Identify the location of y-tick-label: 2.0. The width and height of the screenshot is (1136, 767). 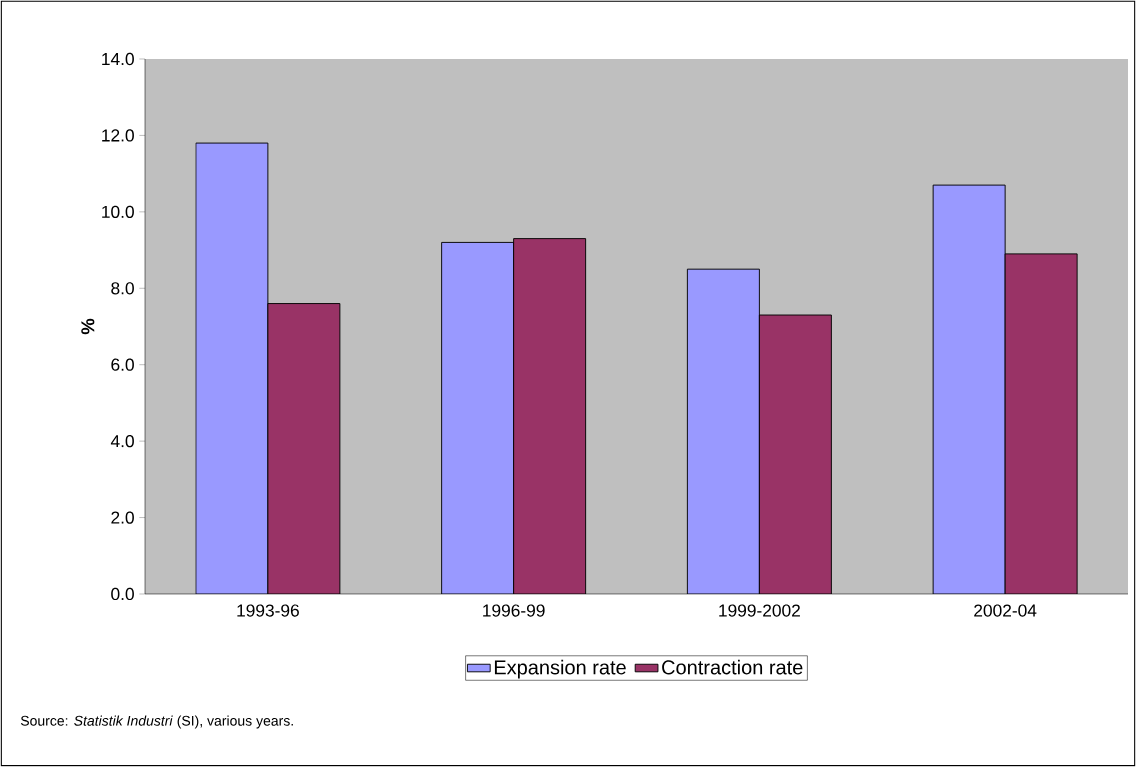
(122, 517).